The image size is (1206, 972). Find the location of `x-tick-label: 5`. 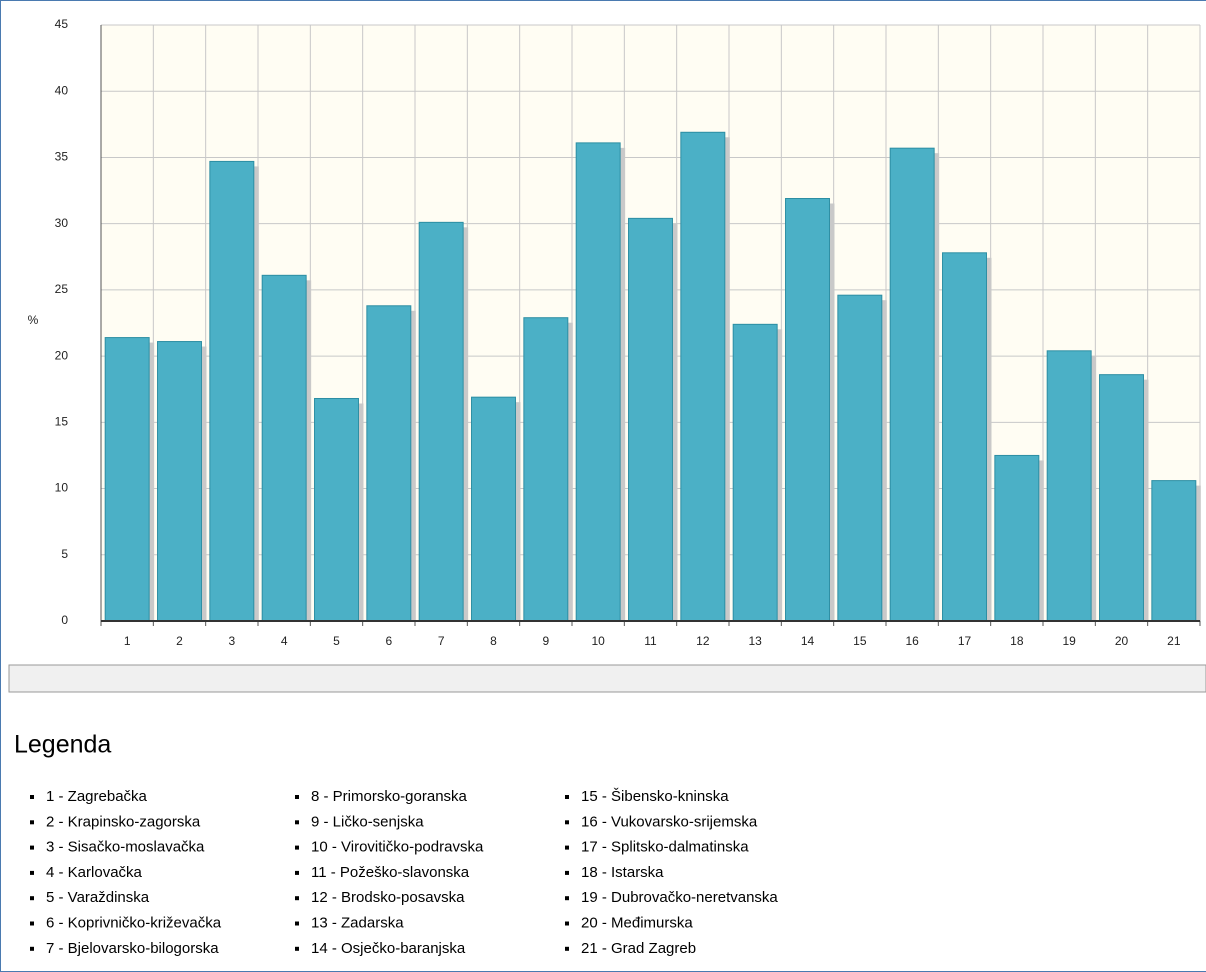

x-tick-label: 5 is located at coordinates (336, 641).